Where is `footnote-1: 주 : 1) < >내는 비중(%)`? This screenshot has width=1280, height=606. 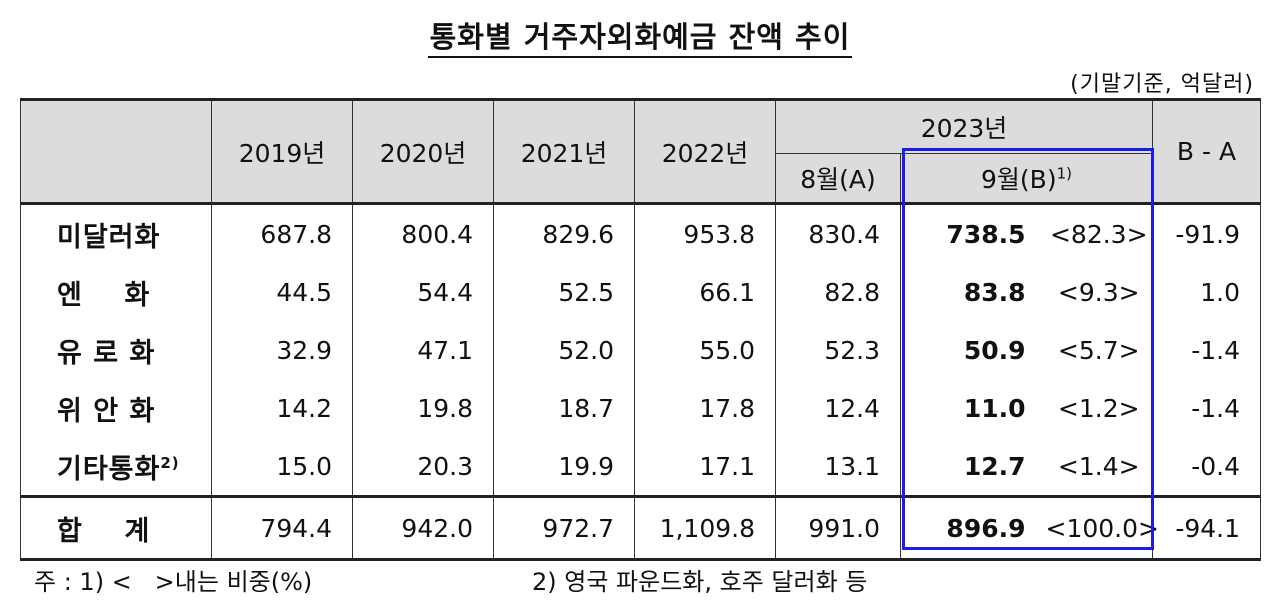 footnote-1: 주 : 1) < >내는 비중(%) is located at coordinates (173, 582).